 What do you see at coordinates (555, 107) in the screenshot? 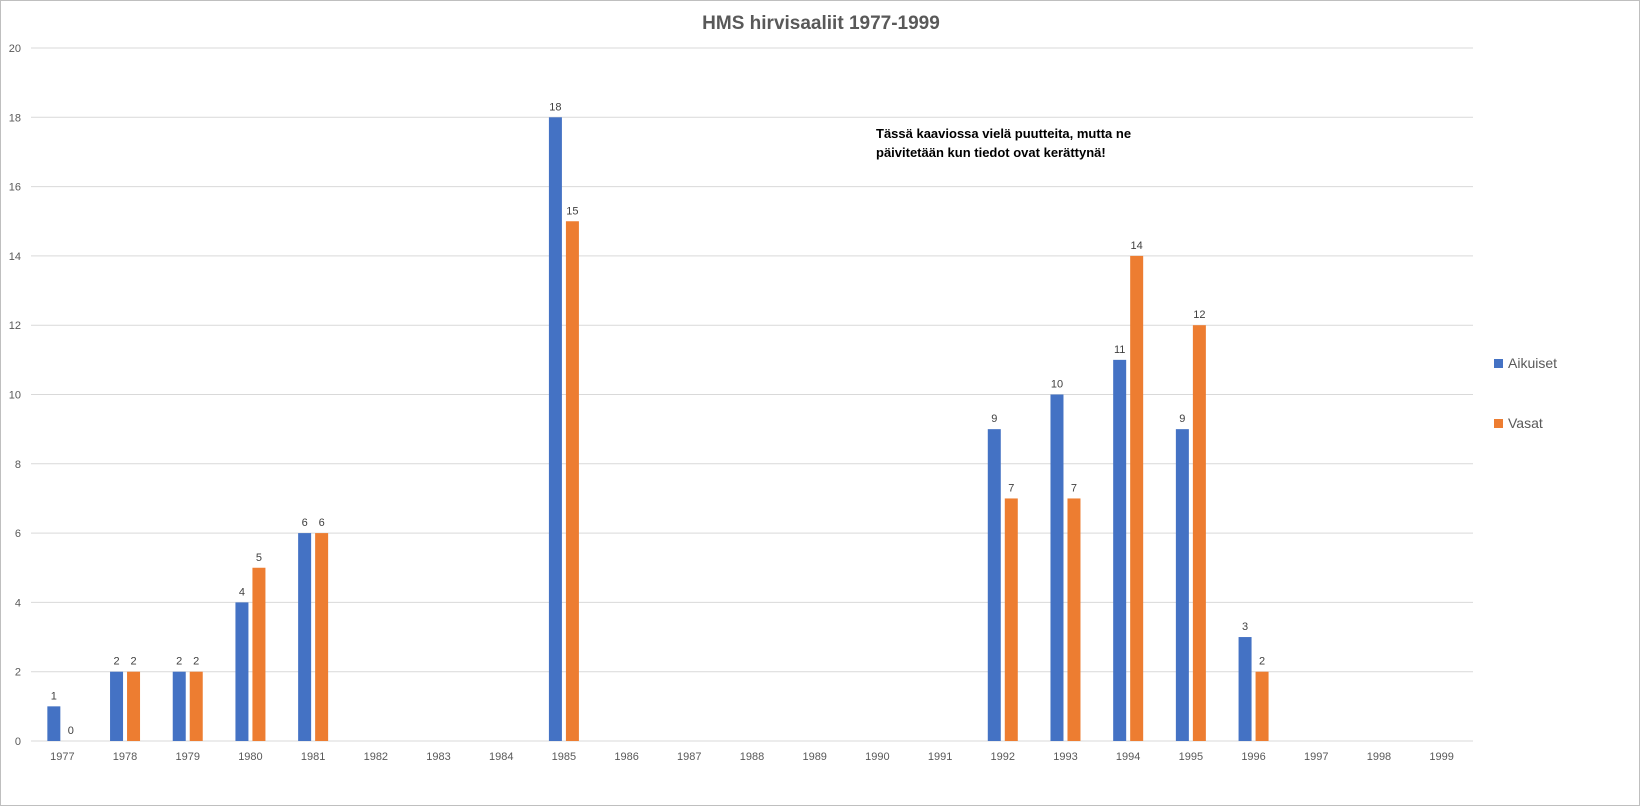
I see `data-label: 18` at bounding box center [555, 107].